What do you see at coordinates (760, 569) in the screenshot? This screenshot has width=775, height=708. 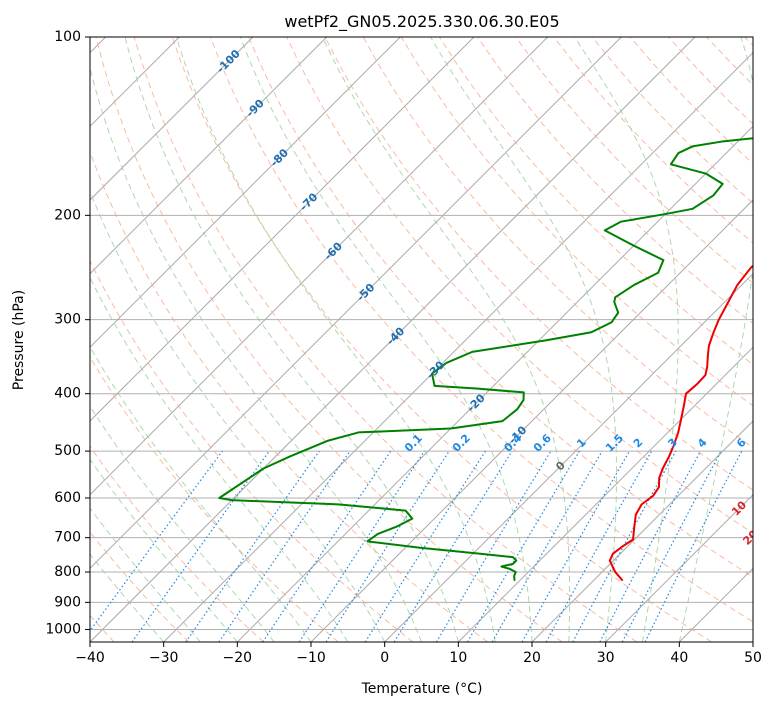 I see `theta-label: 30` at bounding box center [760, 569].